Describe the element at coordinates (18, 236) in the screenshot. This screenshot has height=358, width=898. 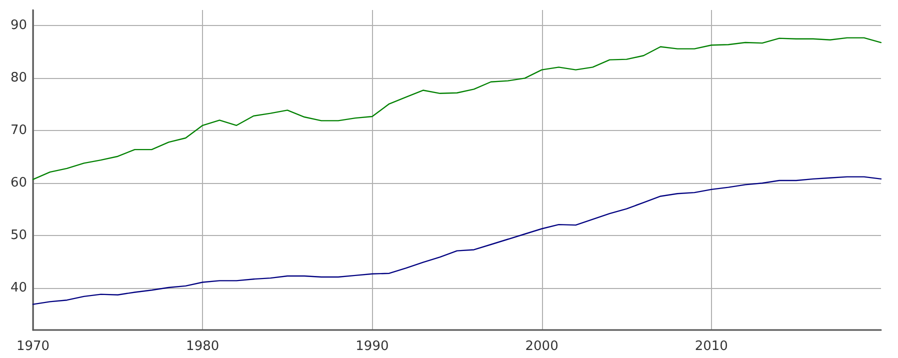
I see `y-tick-label: 50` at that location.